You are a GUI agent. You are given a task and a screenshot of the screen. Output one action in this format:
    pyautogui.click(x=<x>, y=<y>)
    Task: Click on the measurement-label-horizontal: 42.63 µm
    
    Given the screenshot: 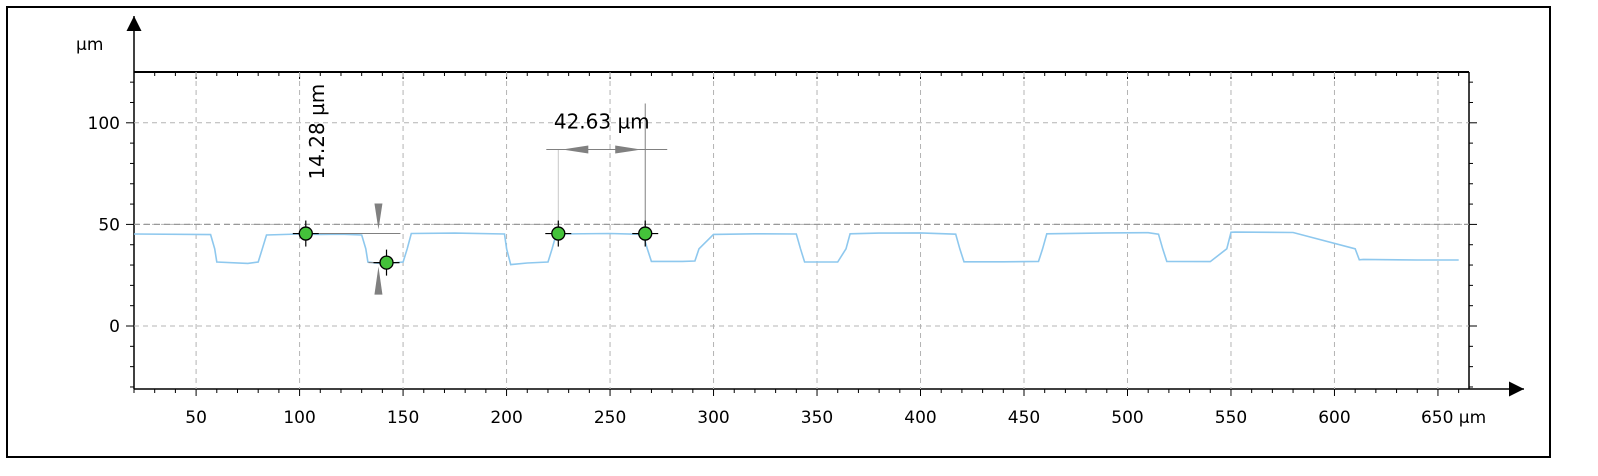 What is the action you would take?
    pyautogui.click(x=602, y=122)
    